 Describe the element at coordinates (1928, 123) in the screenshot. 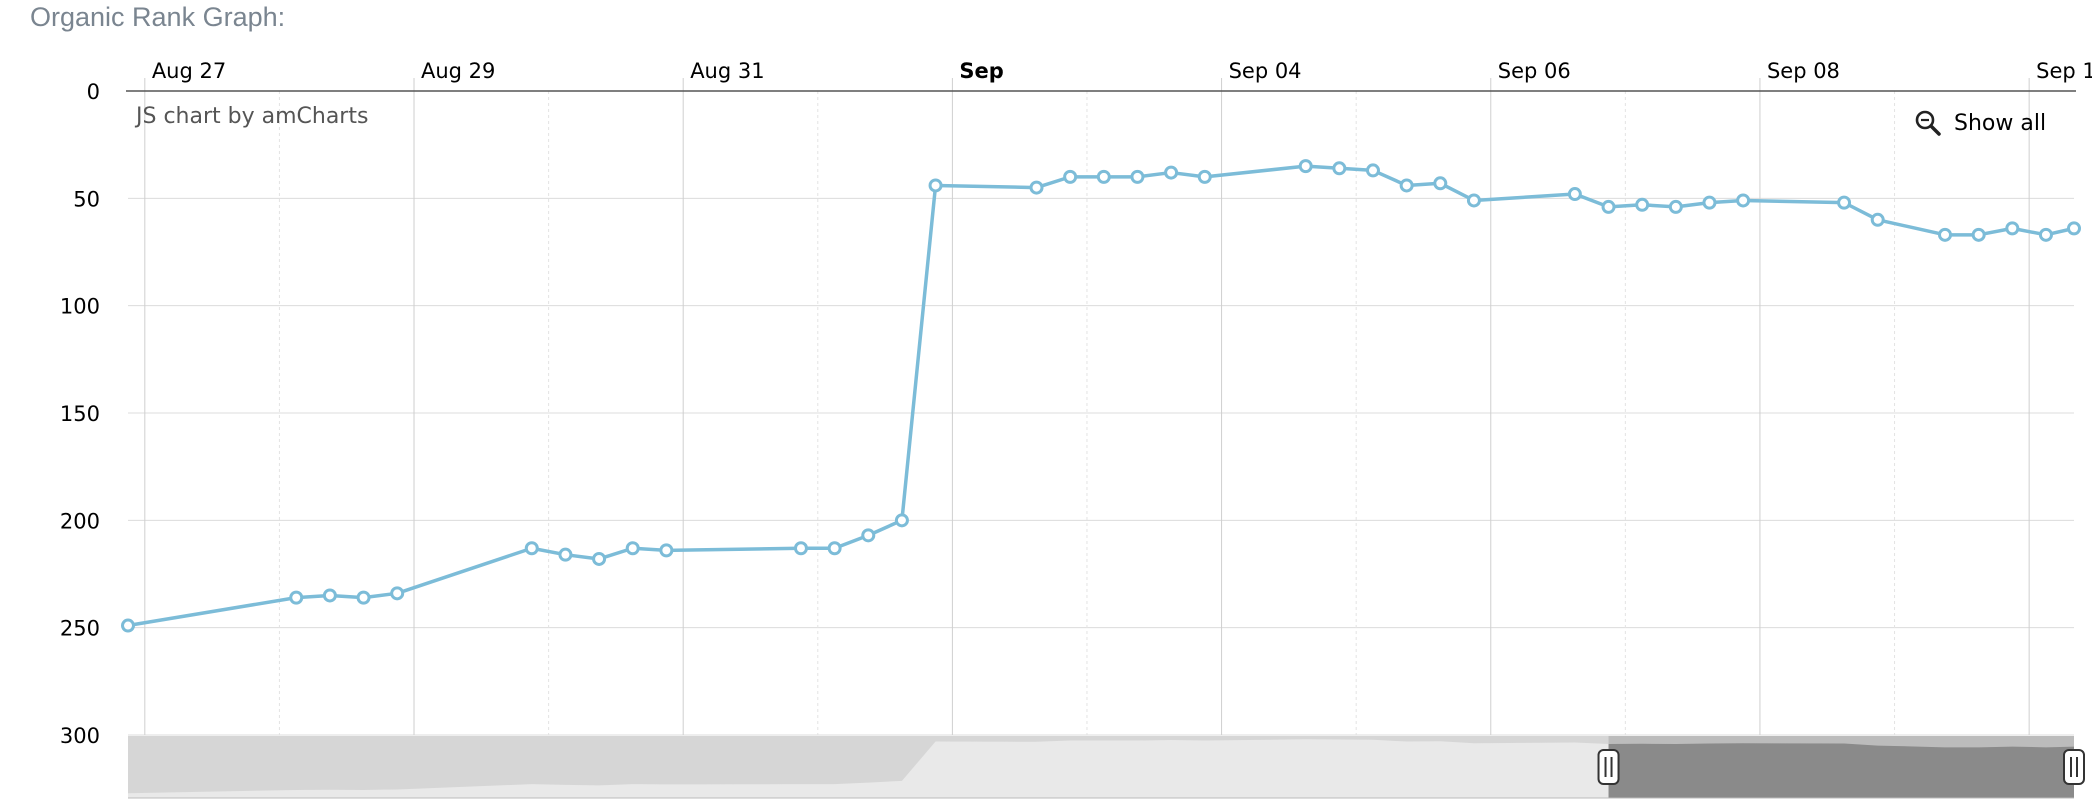

I see `zoom-out-icon` at that location.